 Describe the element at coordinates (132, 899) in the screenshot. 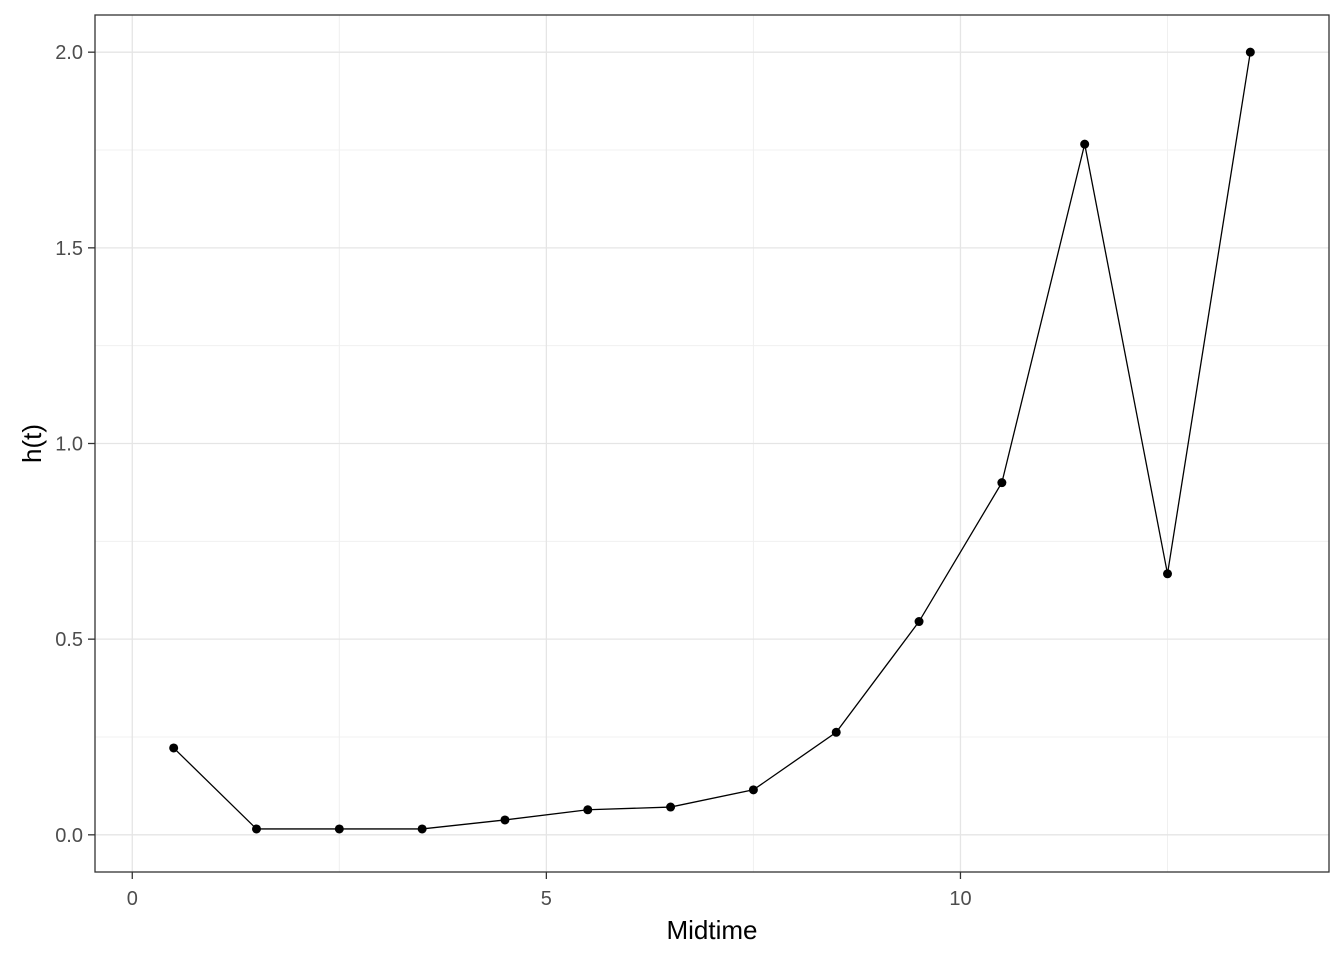

I see `x-tick-label: 0` at that location.